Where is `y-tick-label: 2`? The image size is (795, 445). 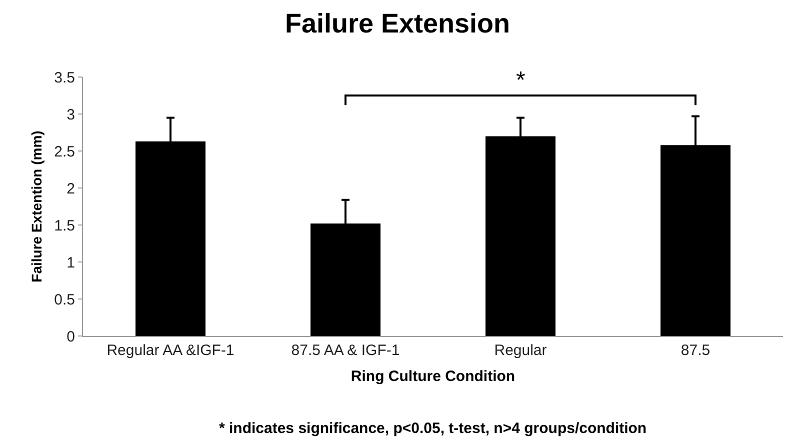 y-tick-label: 2 is located at coordinates (70, 189).